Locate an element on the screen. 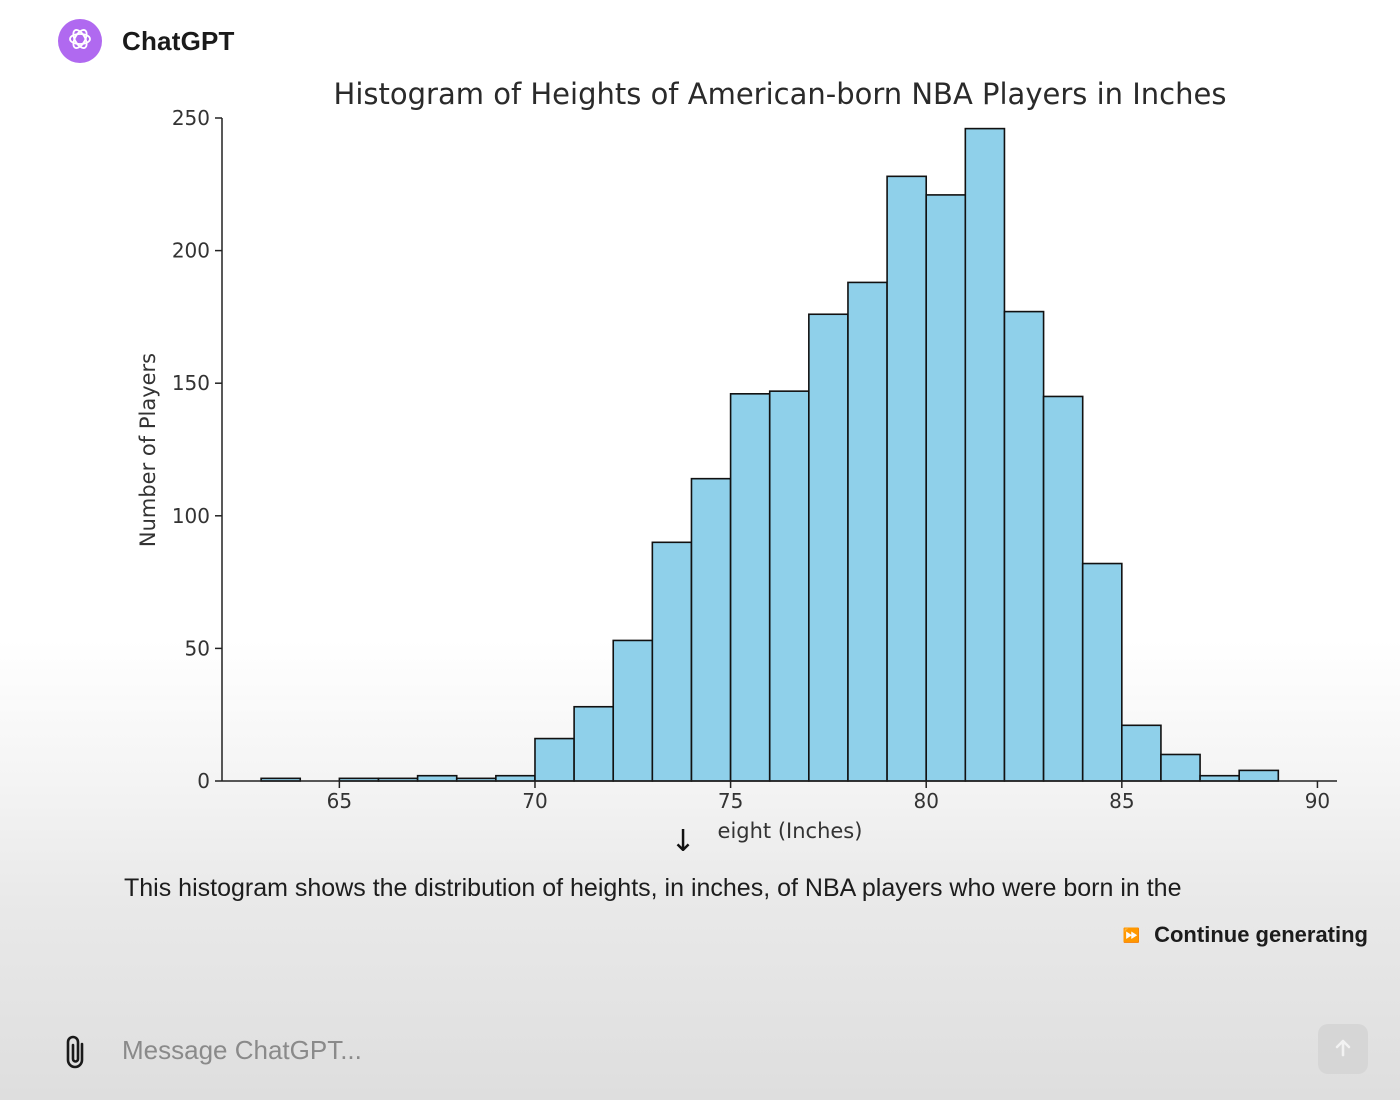 Image resolution: width=1400 pixels, height=1100 pixels. message-composer is located at coordinates (710, 1050).